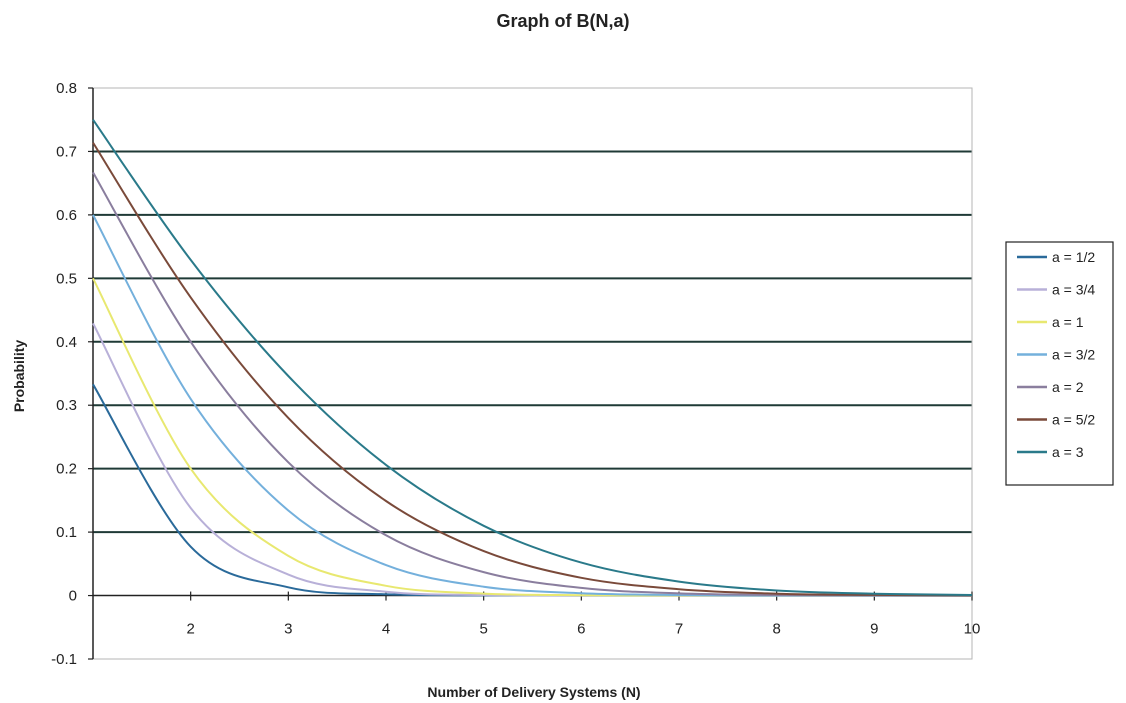 The width and height of the screenshot is (1126, 703). What do you see at coordinates (190, 629) in the screenshot?
I see `x-tick-label: 2` at bounding box center [190, 629].